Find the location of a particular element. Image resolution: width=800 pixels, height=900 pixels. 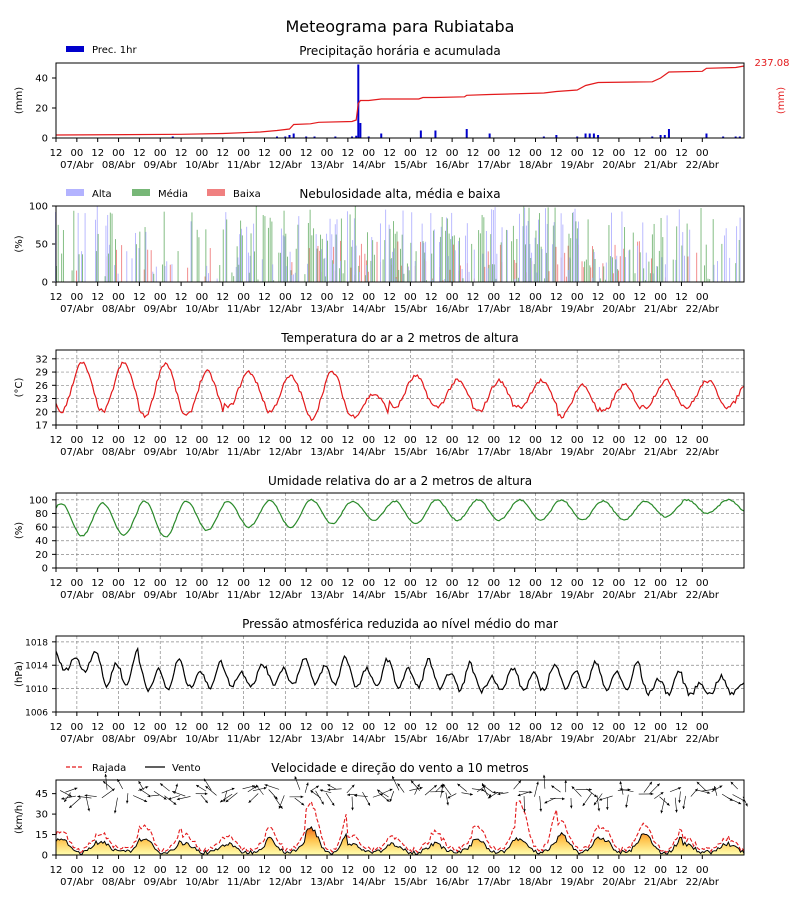

day-label: 21/Abr is located at coordinates (661, 882).